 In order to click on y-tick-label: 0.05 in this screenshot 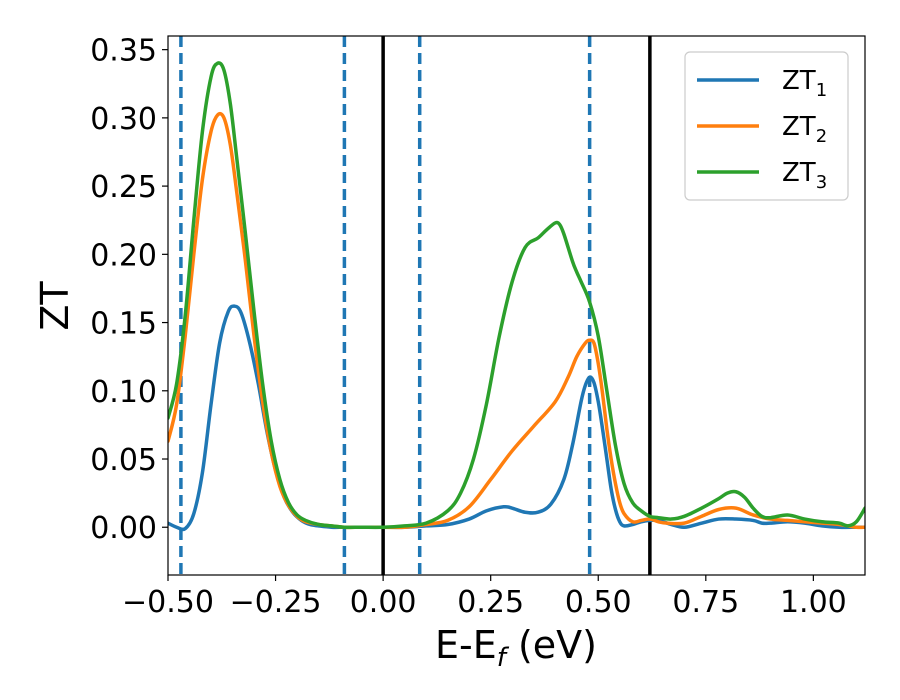, I will do `click(123, 460)`.